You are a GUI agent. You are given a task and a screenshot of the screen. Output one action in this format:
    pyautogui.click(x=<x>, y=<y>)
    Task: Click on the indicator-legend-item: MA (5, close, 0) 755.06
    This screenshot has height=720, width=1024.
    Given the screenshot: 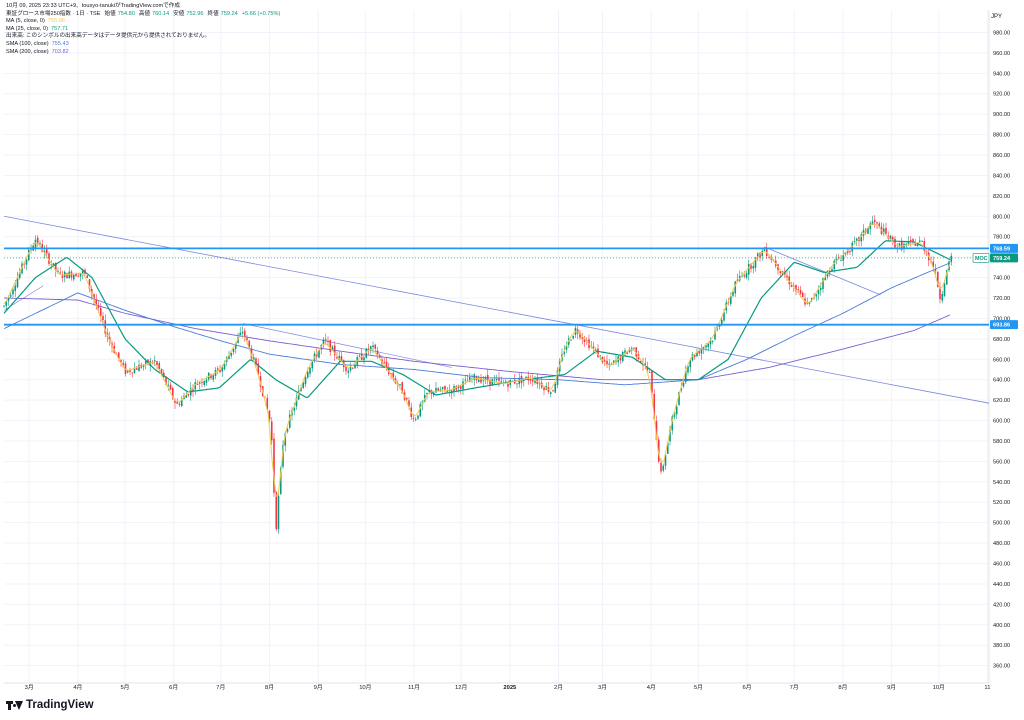 What is the action you would take?
    pyautogui.click(x=143, y=22)
    